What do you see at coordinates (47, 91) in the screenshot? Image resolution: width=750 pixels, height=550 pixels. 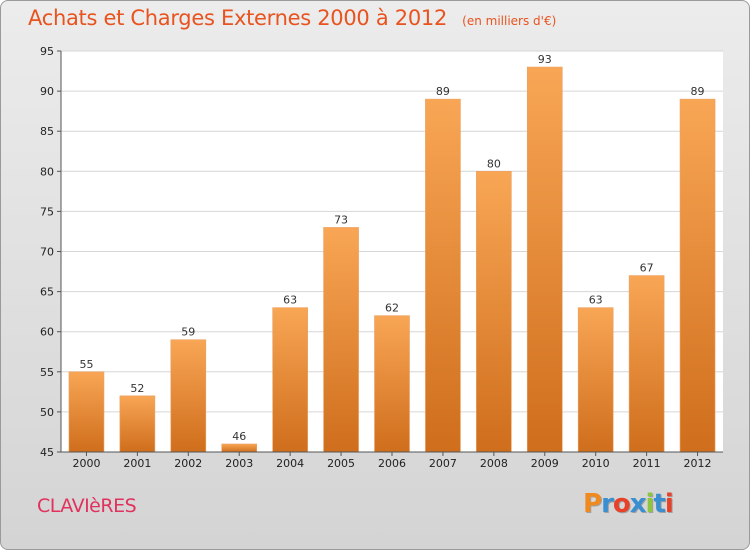 I see `y-tick-label: 90` at bounding box center [47, 91].